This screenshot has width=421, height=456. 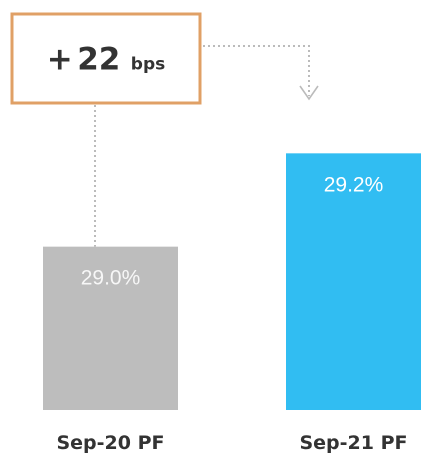 I want to click on category-label-1: Sep-20 PF, so click(x=110, y=443).